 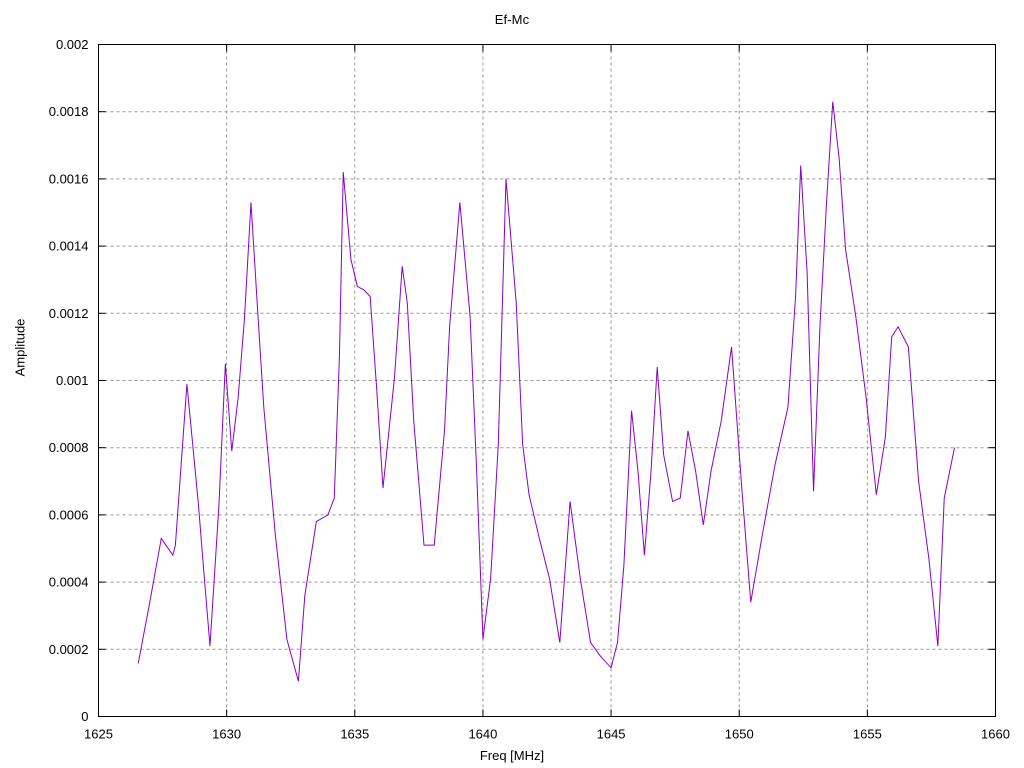 What do you see at coordinates (69, 178) in the screenshot?
I see `y-tick-label: 0.0016` at bounding box center [69, 178].